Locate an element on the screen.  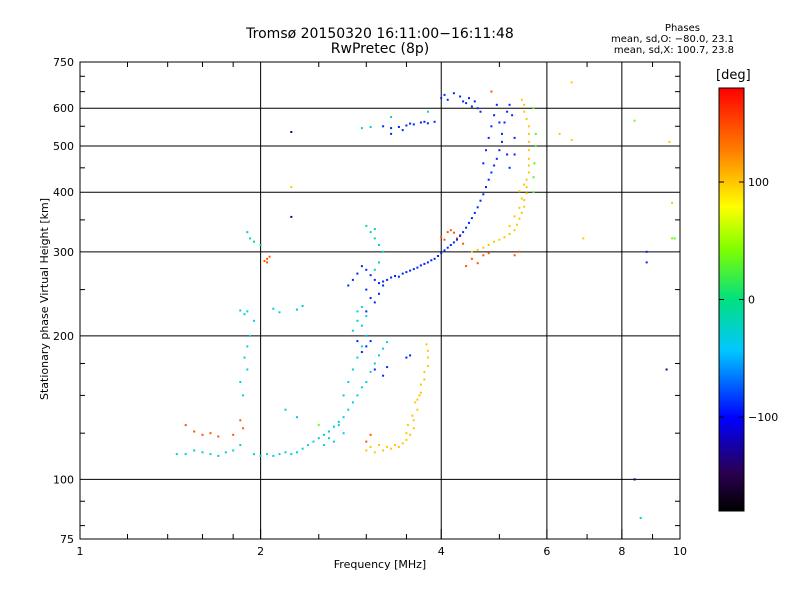
y-tick-label: 300 is located at coordinates (63, 252).